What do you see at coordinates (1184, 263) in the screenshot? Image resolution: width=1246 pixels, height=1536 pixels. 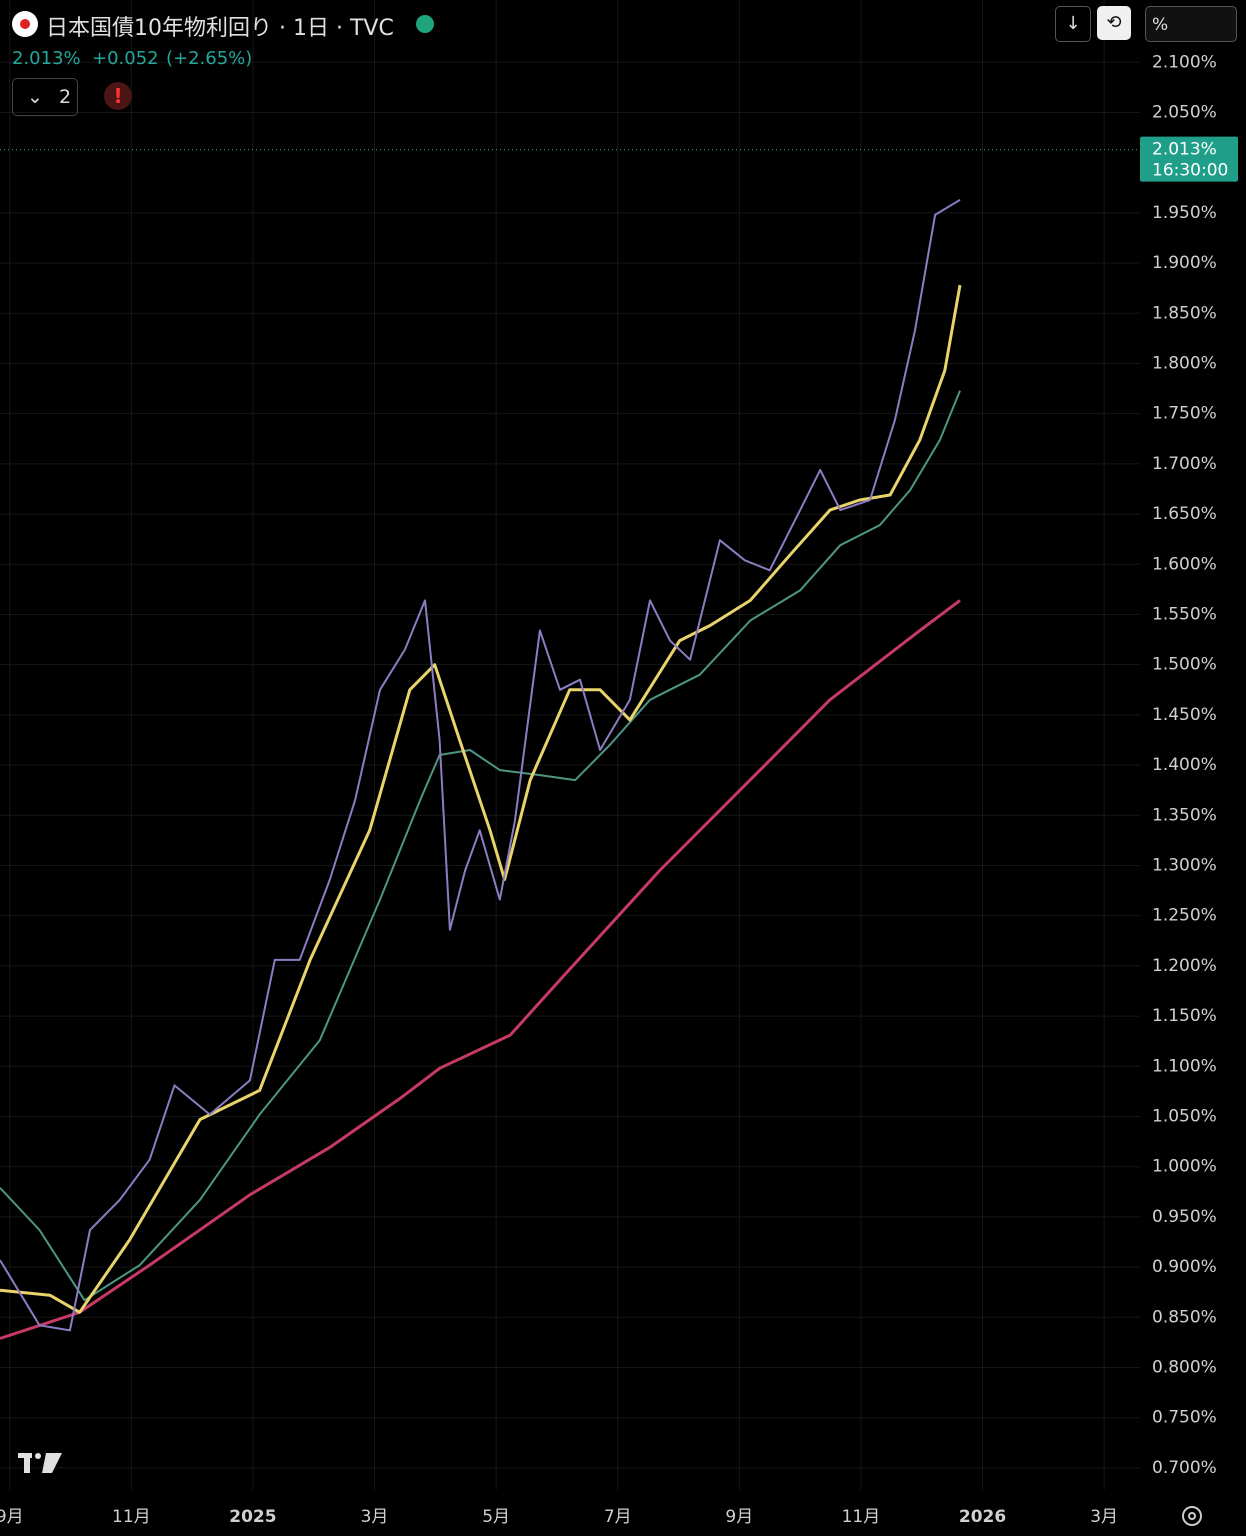 I see `y-tick-label: 1.900%` at bounding box center [1184, 263].